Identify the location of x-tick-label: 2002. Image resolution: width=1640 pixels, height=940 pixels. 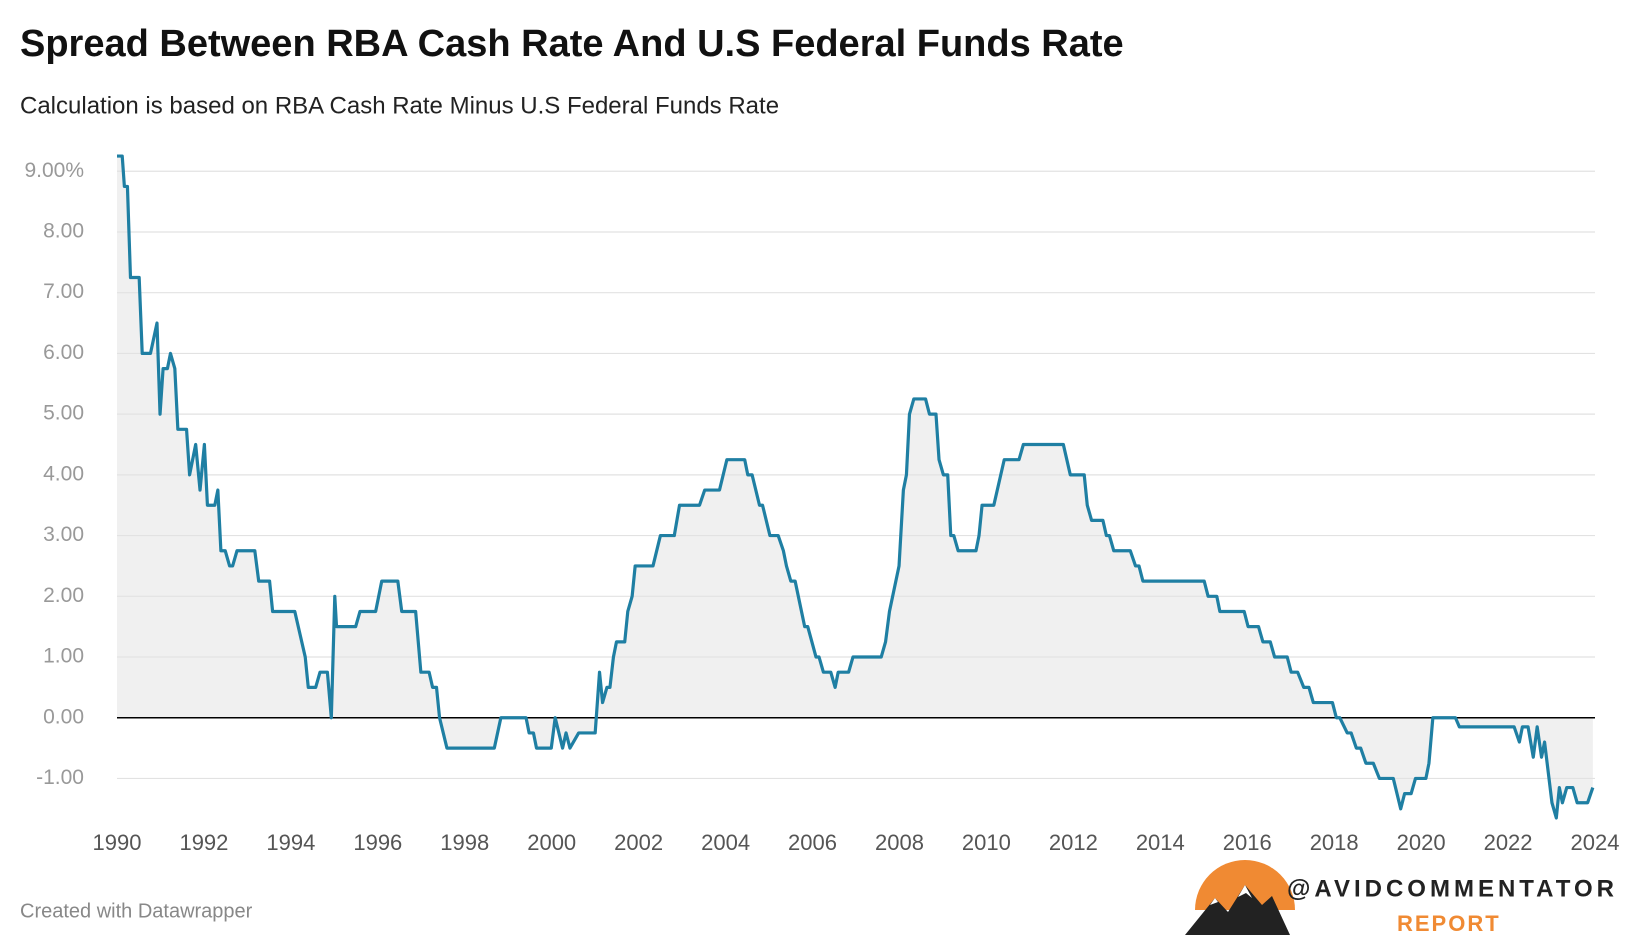
(638, 842).